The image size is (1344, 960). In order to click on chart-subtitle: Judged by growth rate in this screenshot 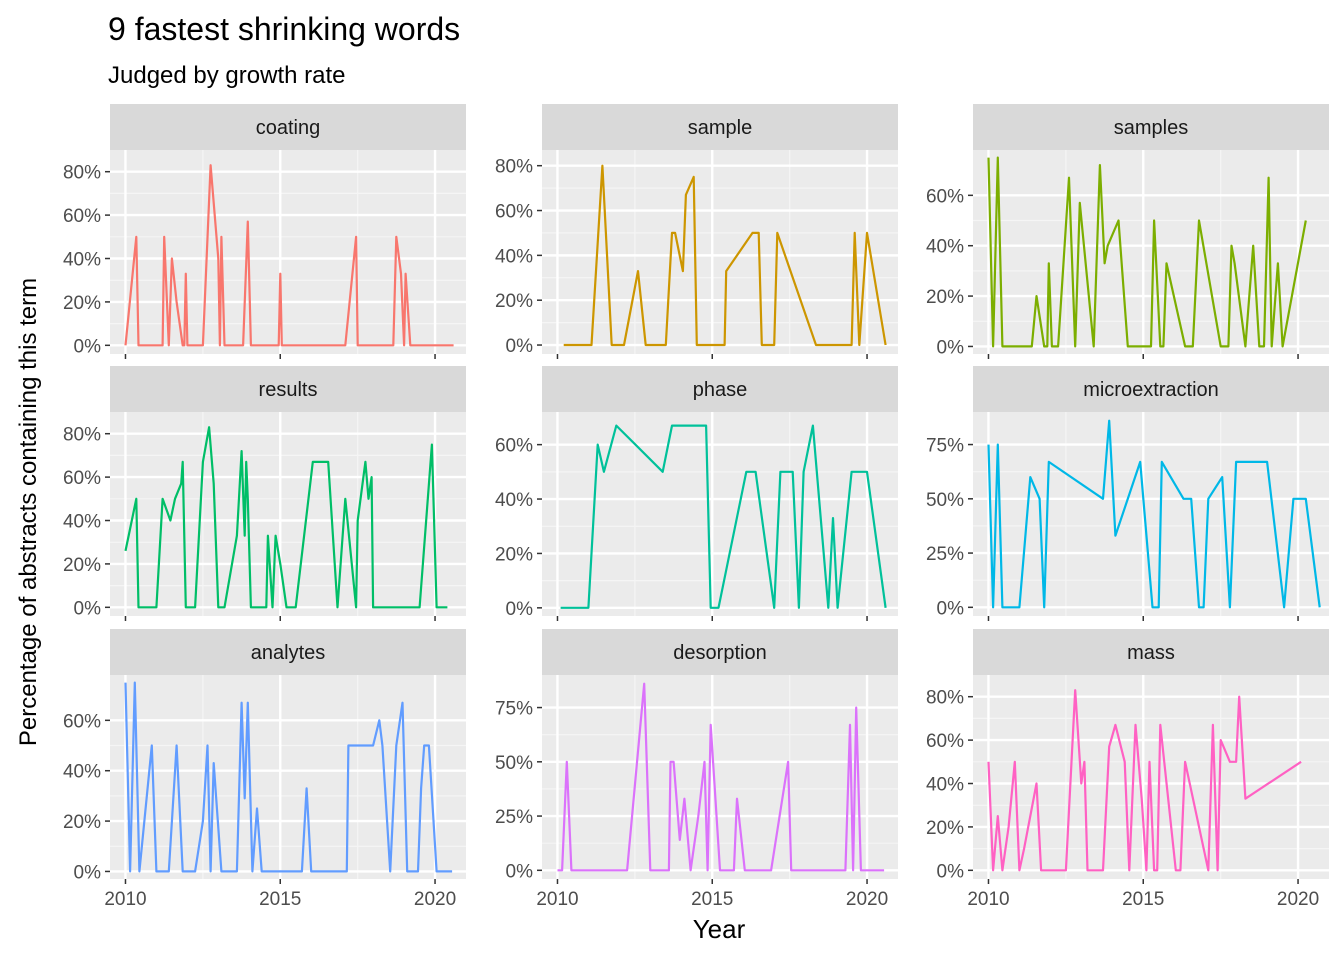, I will do `click(226, 75)`.